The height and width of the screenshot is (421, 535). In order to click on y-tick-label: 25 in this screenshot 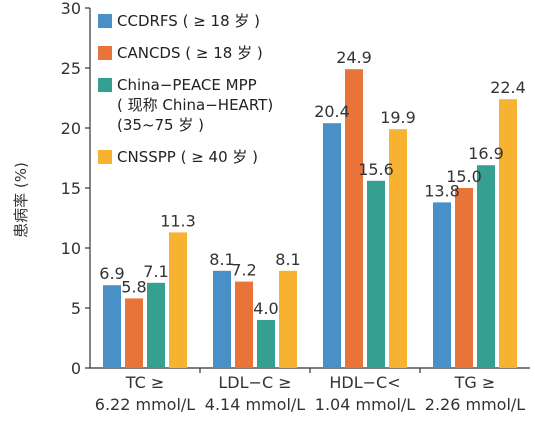, I will do `click(71, 68)`.